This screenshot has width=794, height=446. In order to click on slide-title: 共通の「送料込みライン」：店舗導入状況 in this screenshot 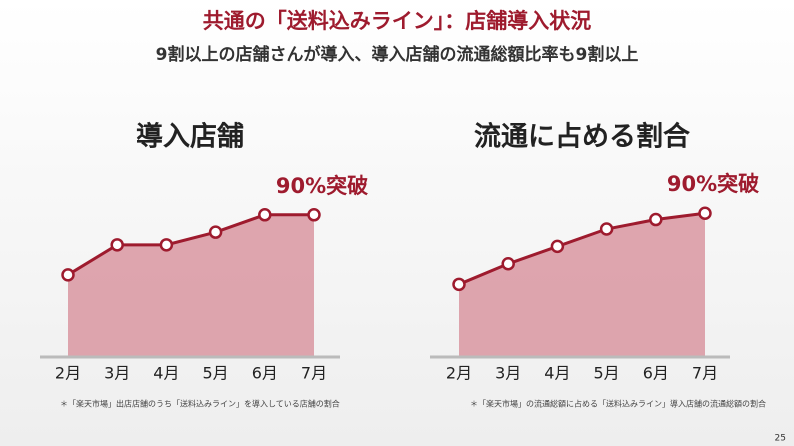, I will do `click(397, 21)`.